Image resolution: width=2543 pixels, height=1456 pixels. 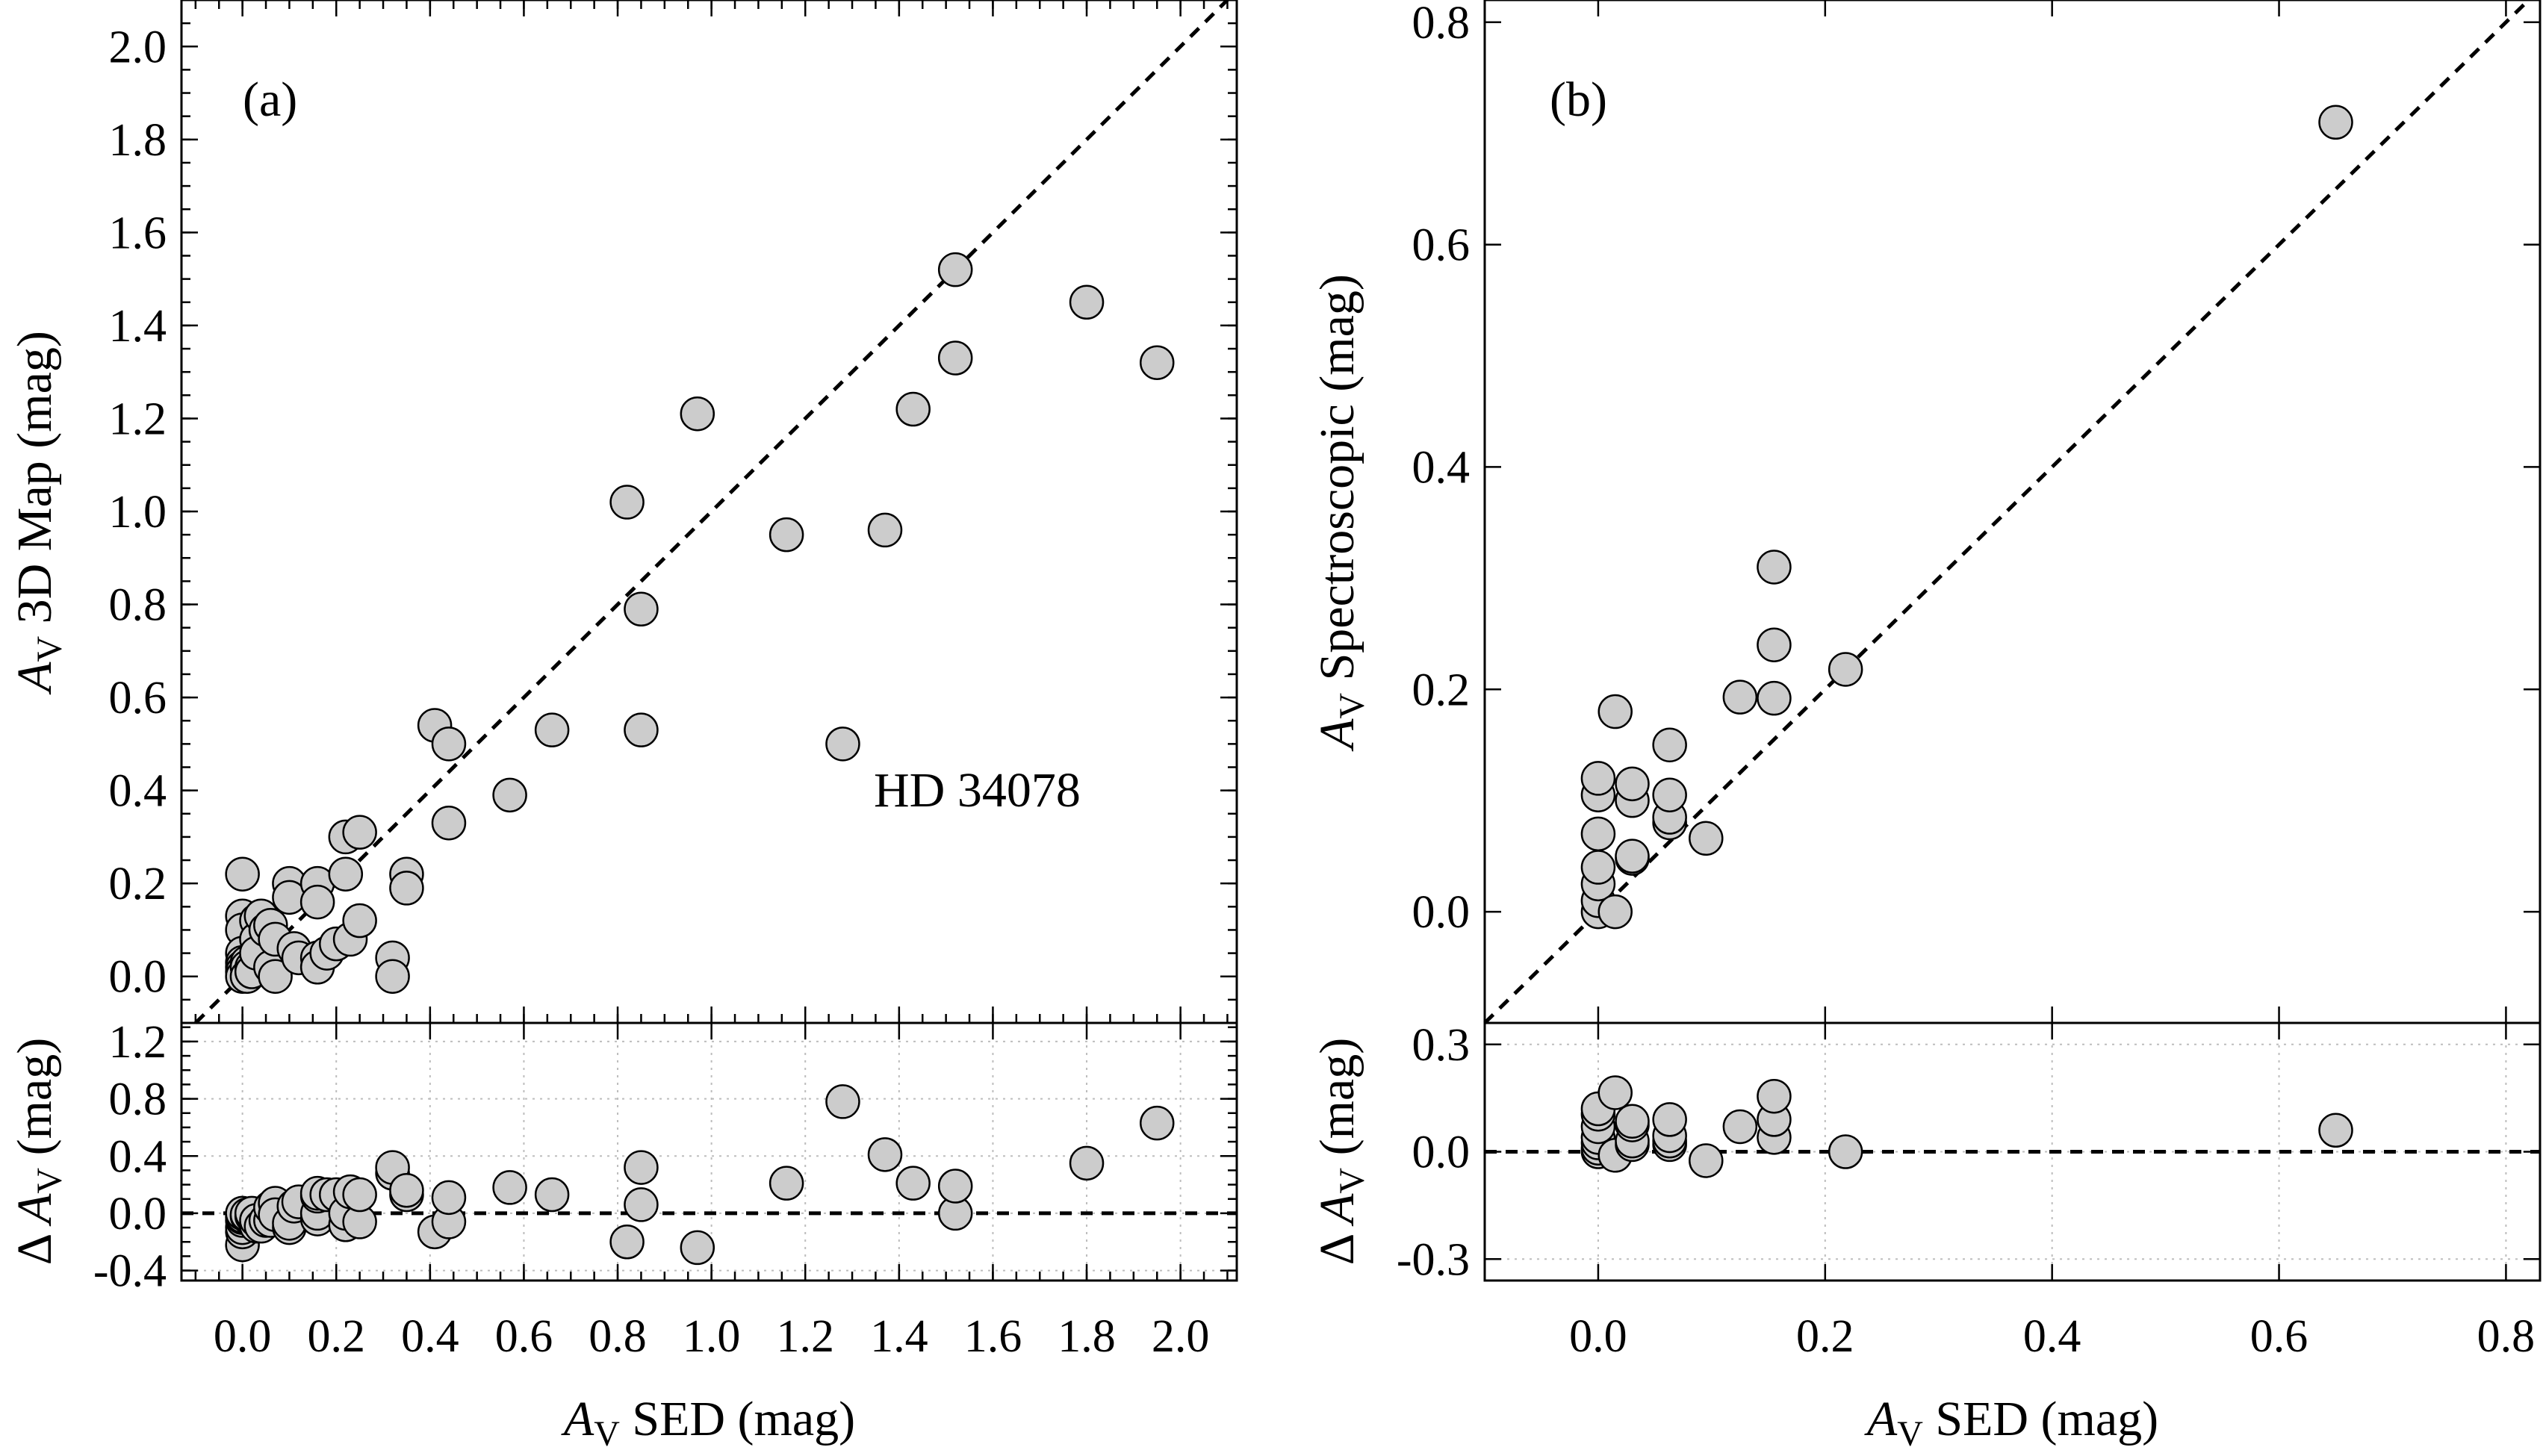 What do you see at coordinates (1433, 1259) in the screenshot?
I see `y-tick-label: -0.3` at bounding box center [1433, 1259].